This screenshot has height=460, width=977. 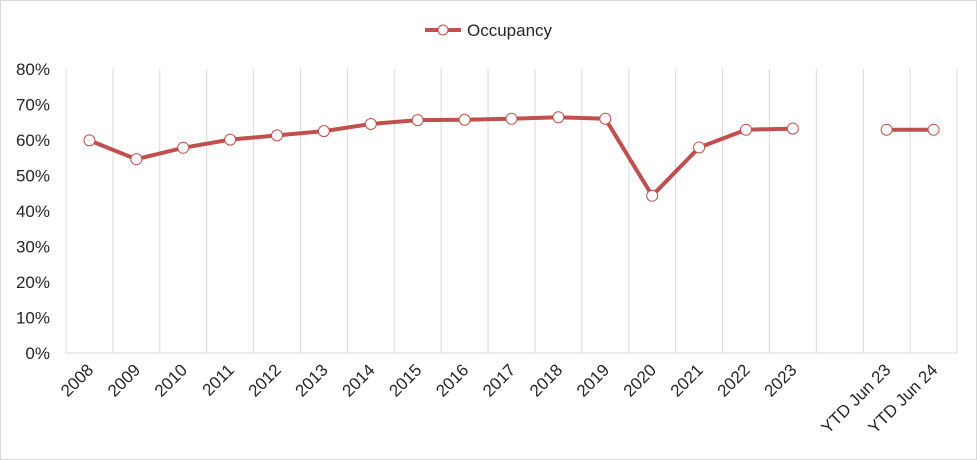 I want to click on y-tick-label: 60%, so click(x=33, y=140).